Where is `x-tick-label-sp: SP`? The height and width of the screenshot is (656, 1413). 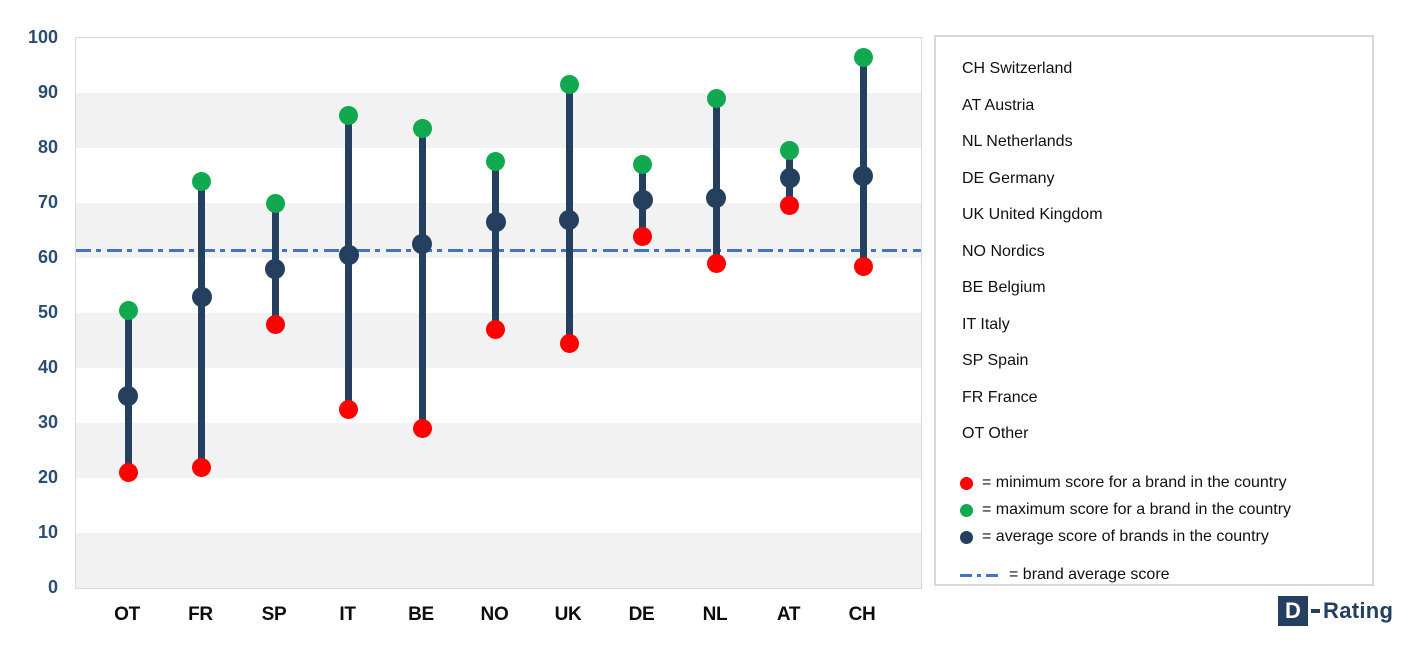 x-tick-label-sp: SP is located at coordinates (274, 614).